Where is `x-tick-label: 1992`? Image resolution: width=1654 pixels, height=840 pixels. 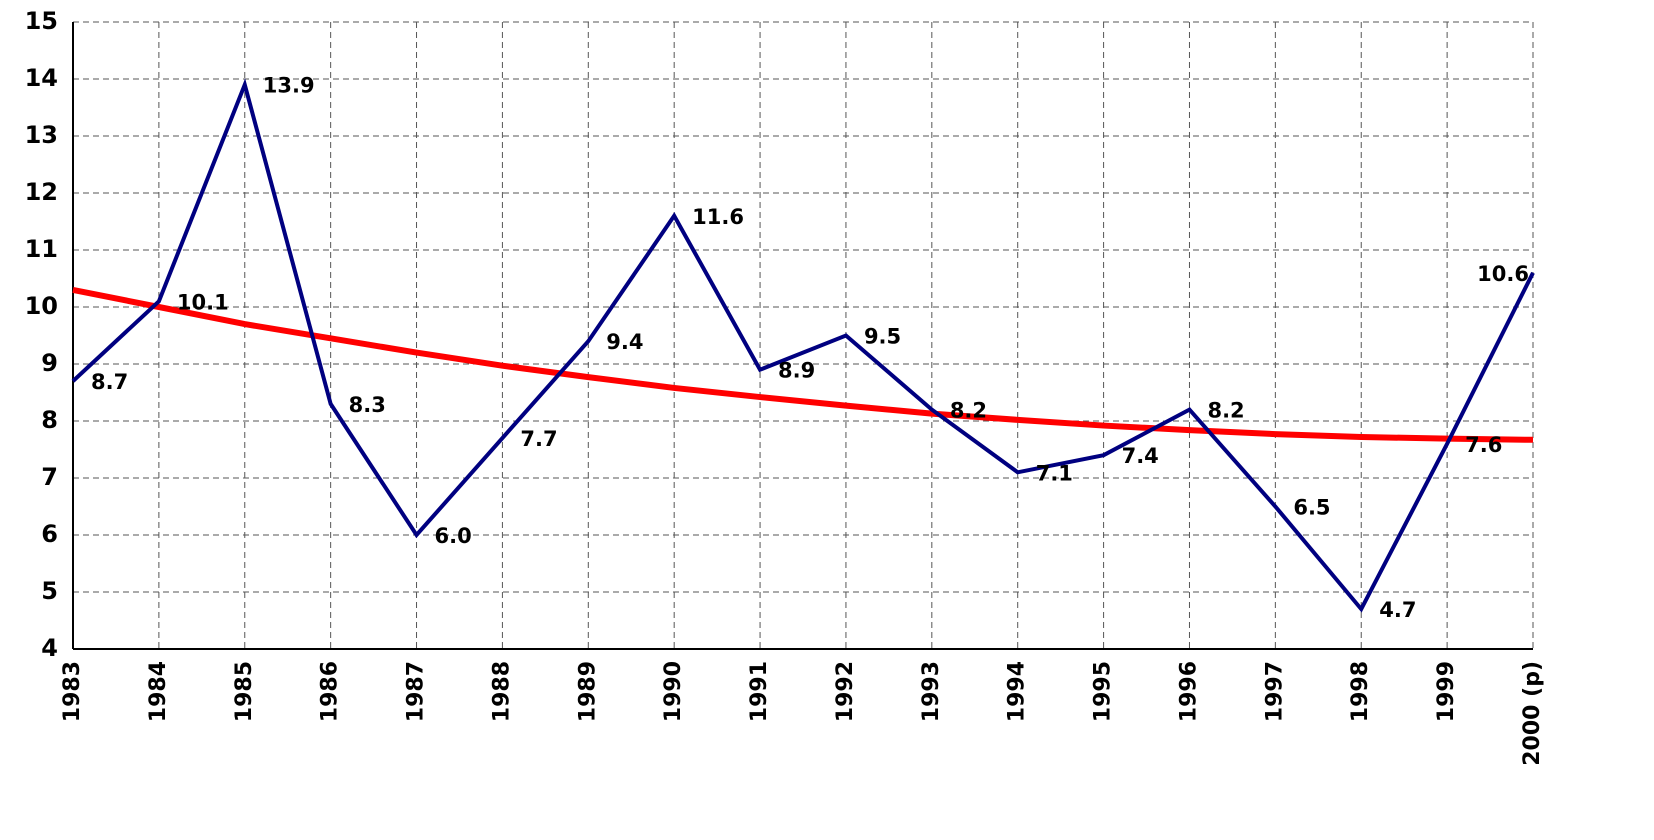
x-tick-label: 1992 is located at coordinates (845, 691).